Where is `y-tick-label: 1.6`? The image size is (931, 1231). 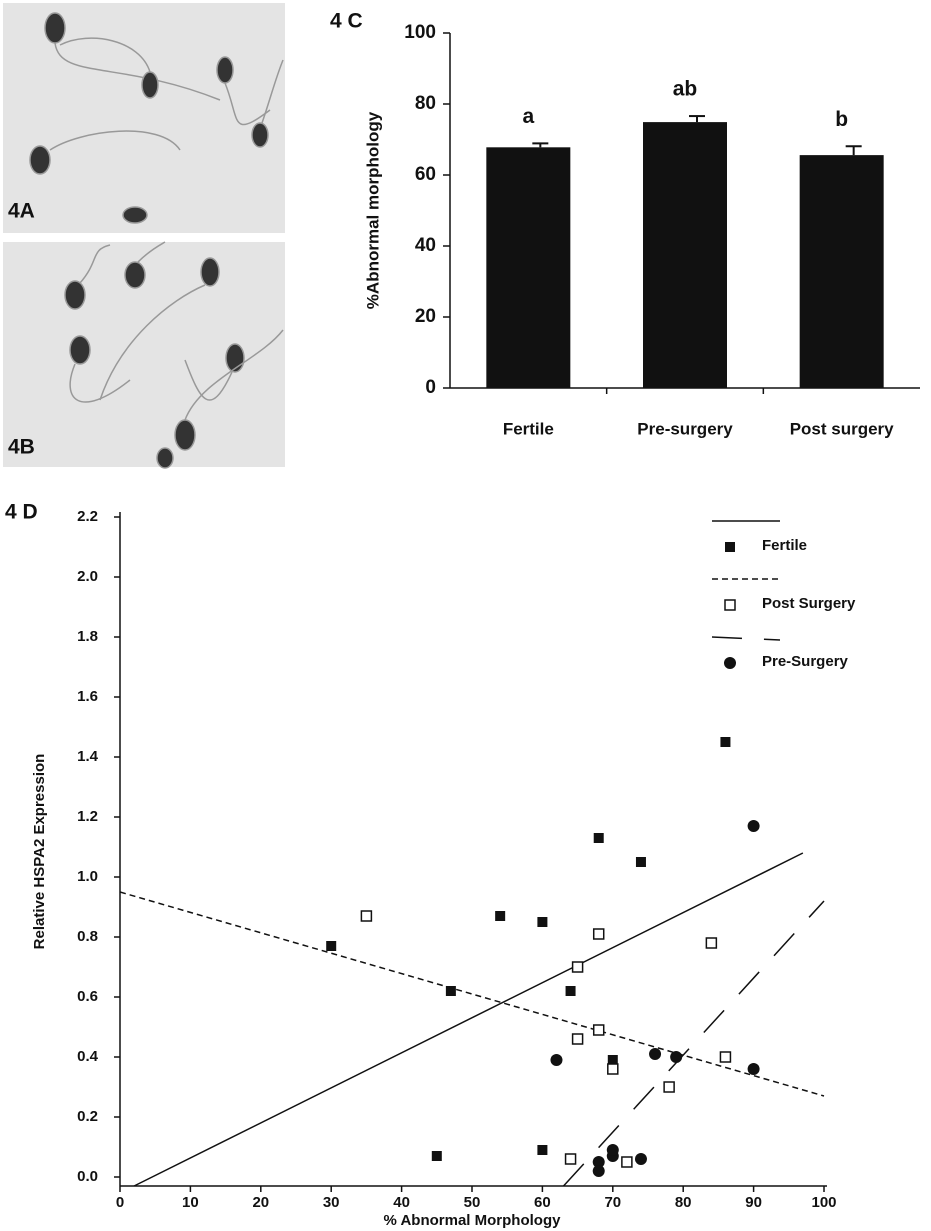
y-tick-label: 1.6 is located at coordinates (87, 696).